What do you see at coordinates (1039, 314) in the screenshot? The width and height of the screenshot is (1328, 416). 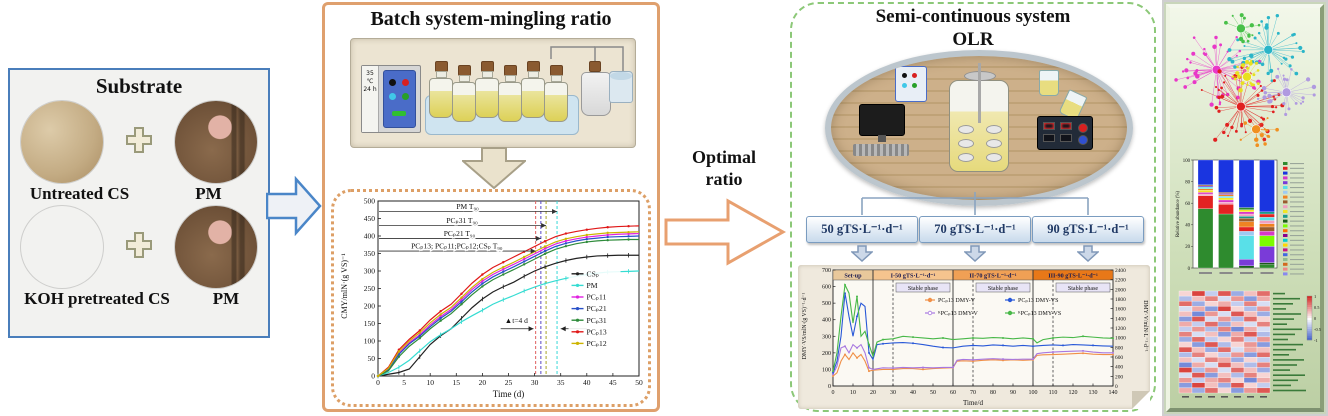 I see `svg-text: ᴷPCₚ13 DMY-VS` at bounding box center [1039, 314].